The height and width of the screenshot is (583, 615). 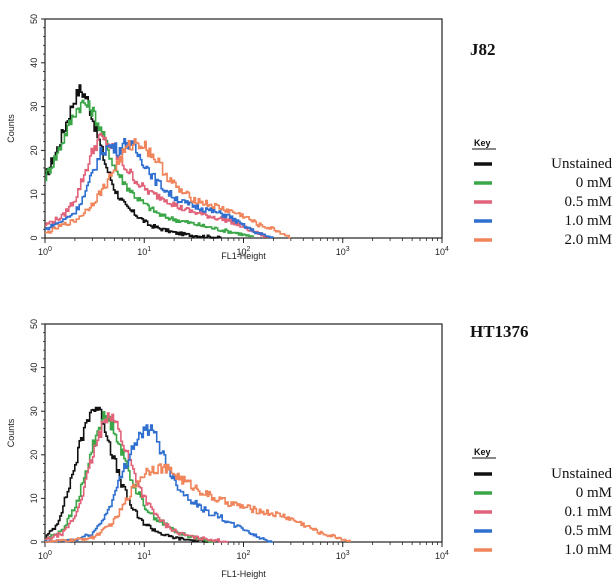 What do you see at coordinates (483, 49) in the screenshot?
I see `sample-title: J82` at bounding box center [483, 49].